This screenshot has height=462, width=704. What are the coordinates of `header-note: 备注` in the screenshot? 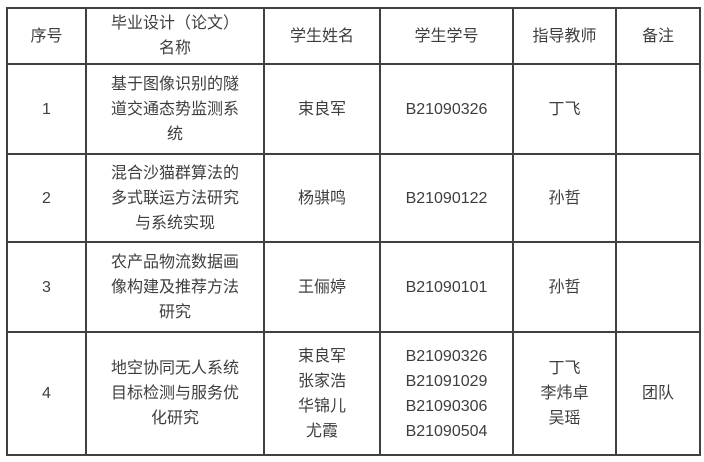 It's located at (658, 36).